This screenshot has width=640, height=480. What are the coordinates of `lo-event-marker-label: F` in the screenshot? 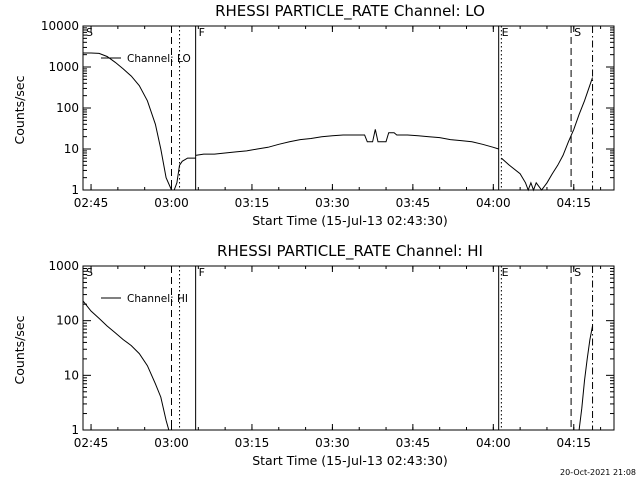 It's located at (202, 32).